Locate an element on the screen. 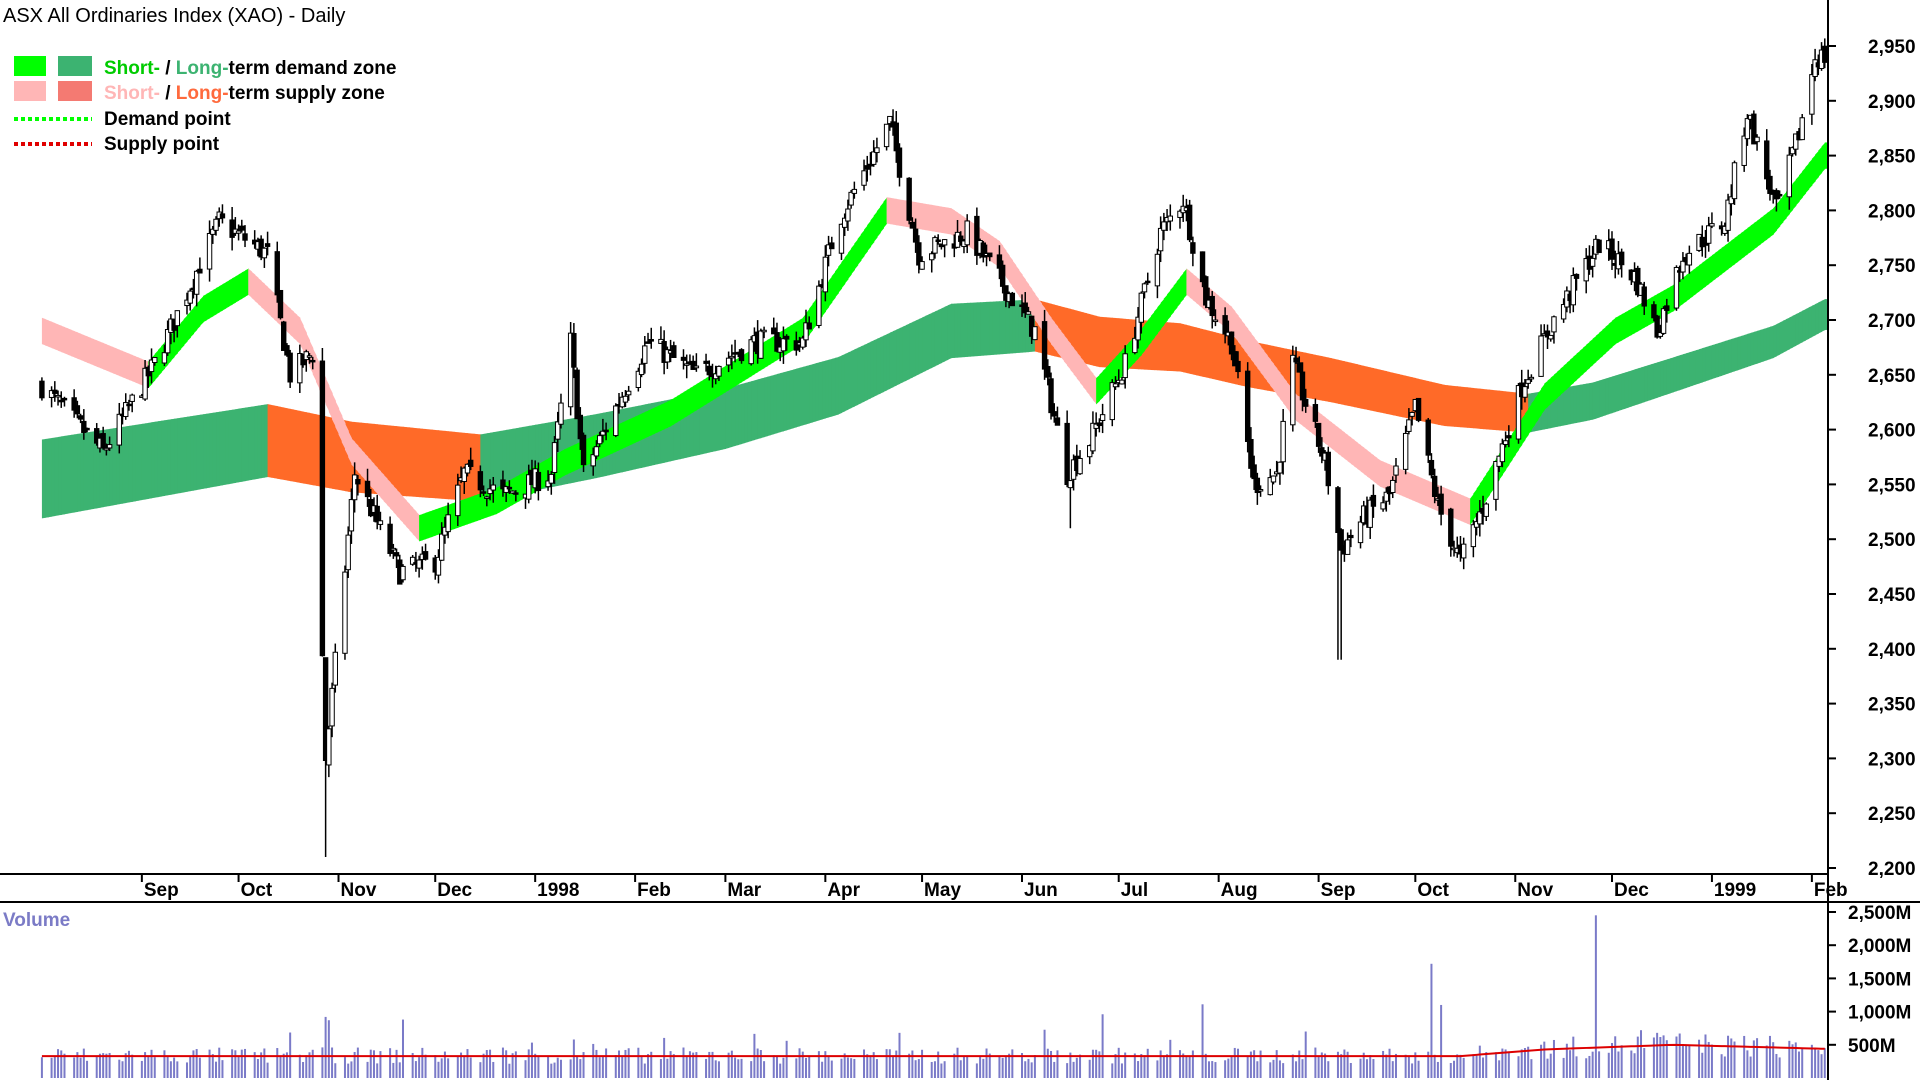 The width and height of the screenshot is (1920, 1080). legend-swatch-short is located at coordinates (30, 91).